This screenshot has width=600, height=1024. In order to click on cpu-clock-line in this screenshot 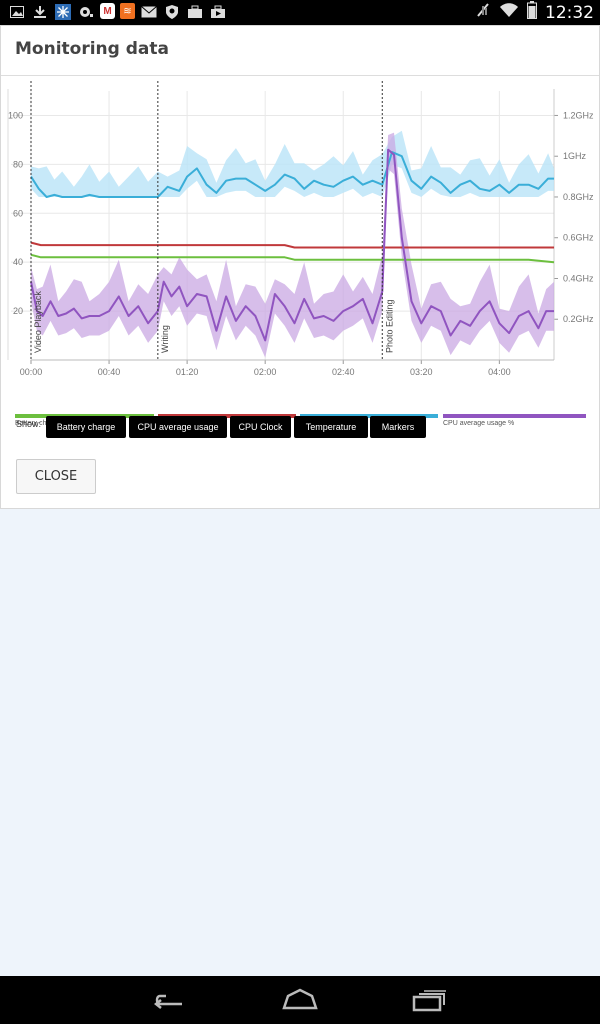, I will do `click(292, 174)`.